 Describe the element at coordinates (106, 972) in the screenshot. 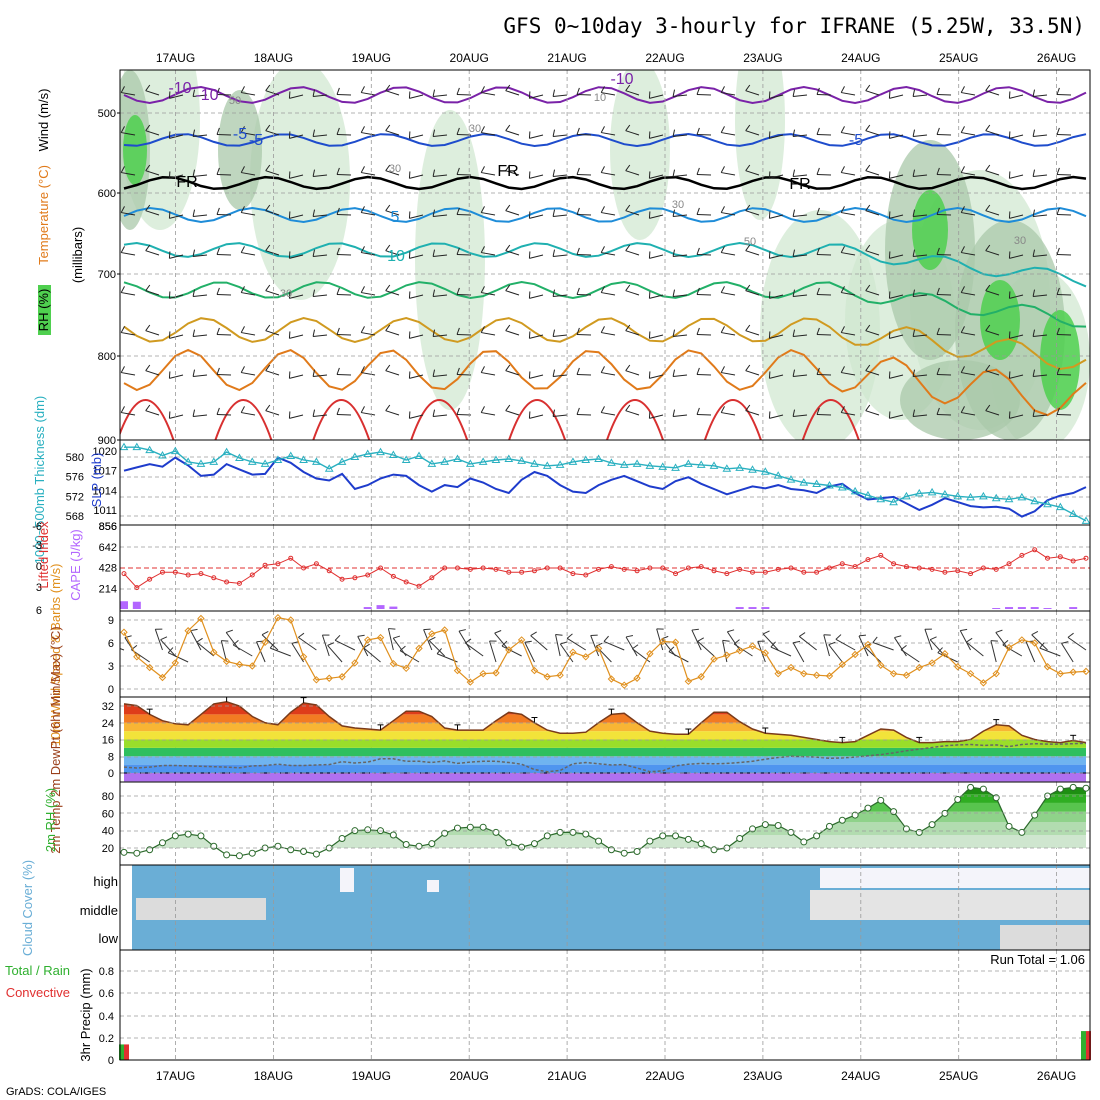

I see `tick-label: 0.8` at that location.